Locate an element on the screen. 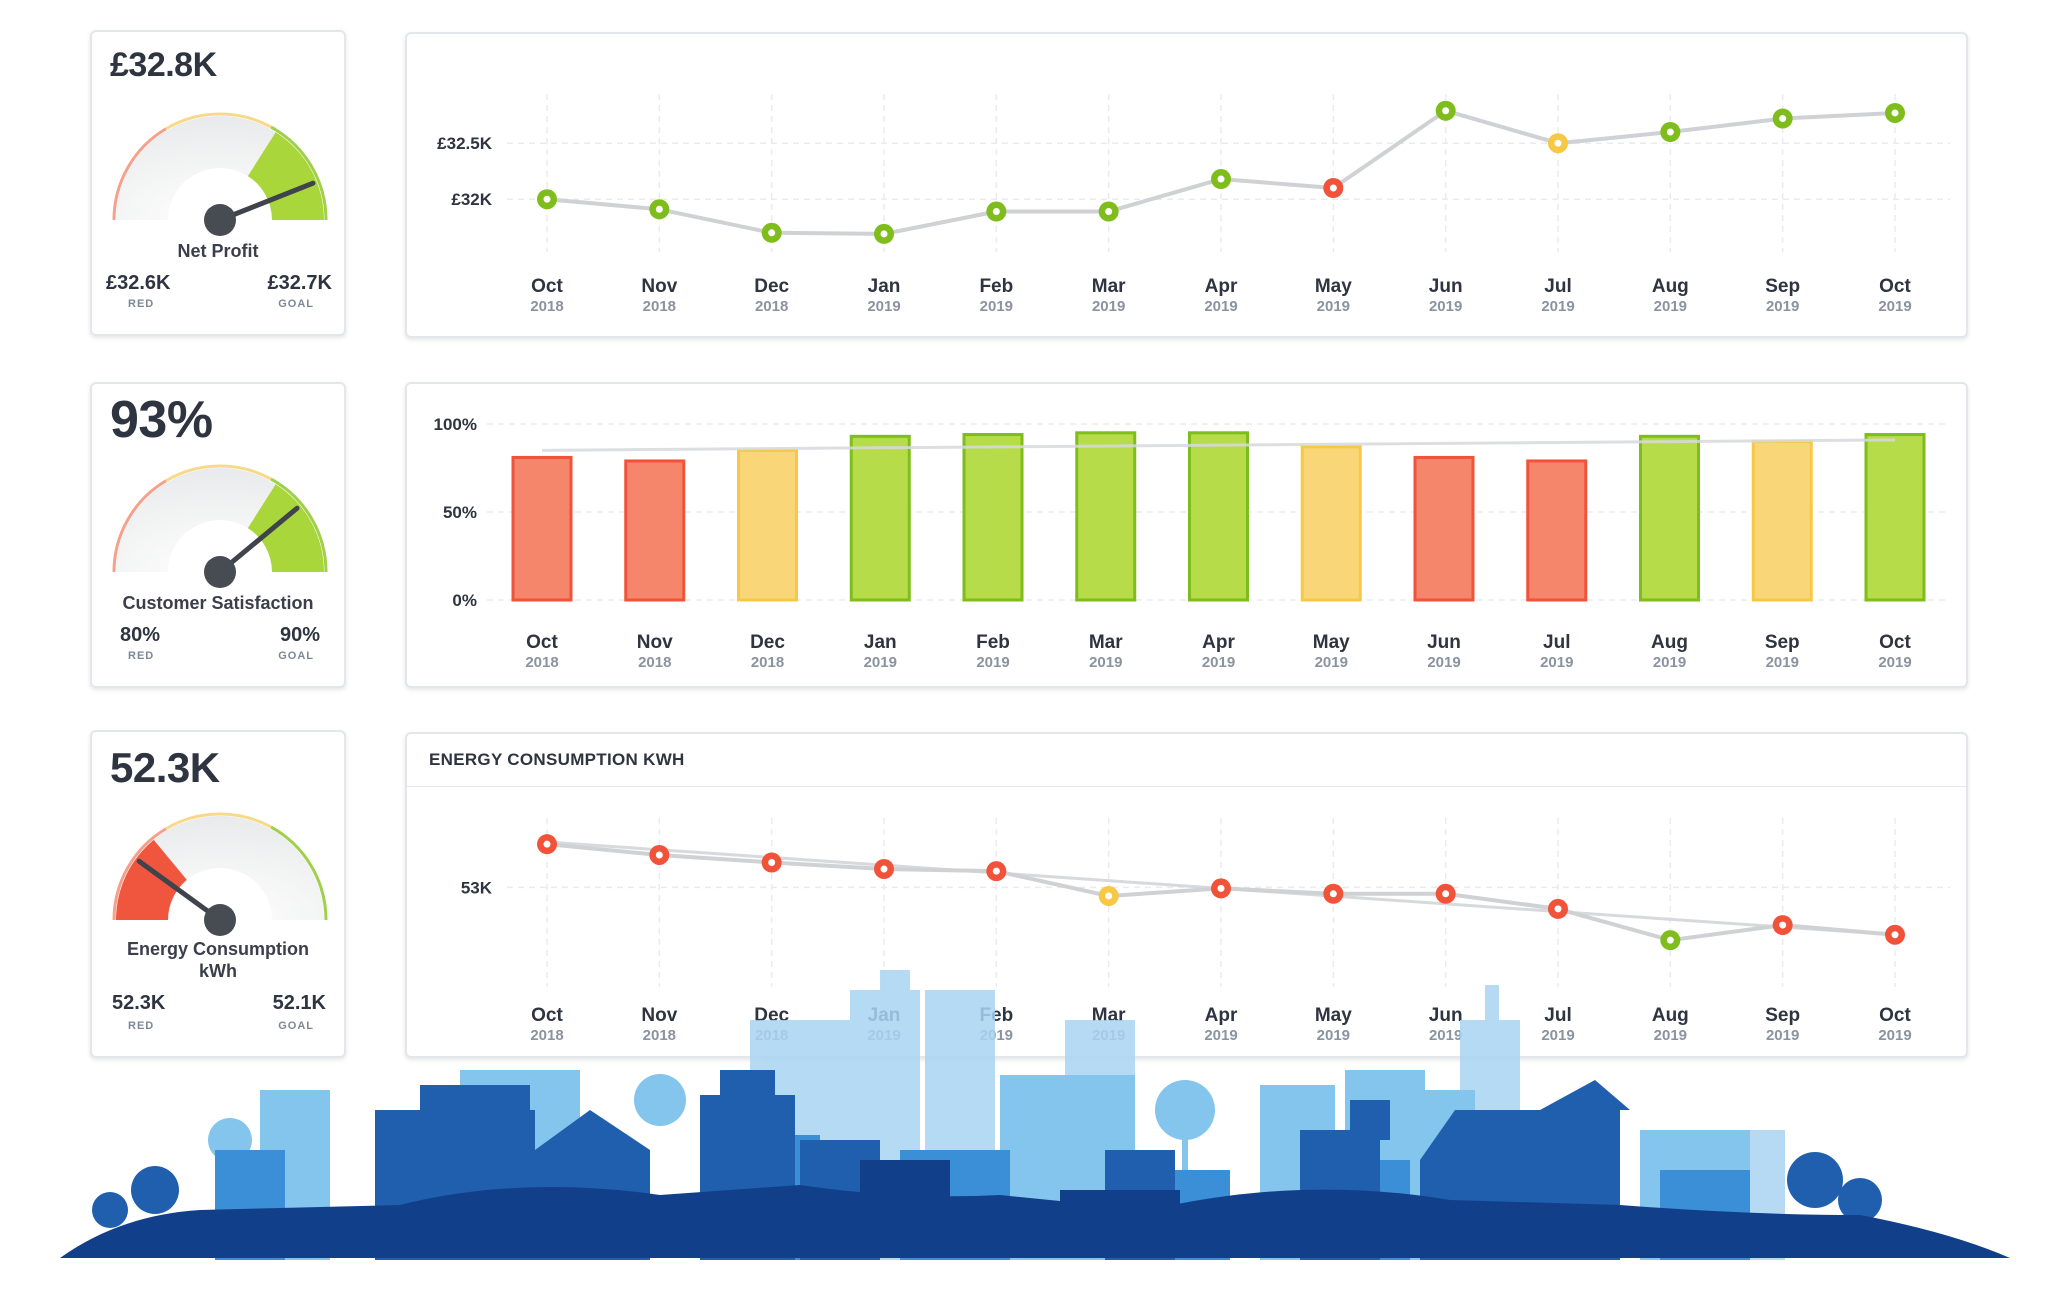 This screenshot has height=1294, width=2060. goal-value: £32.7K is located at coordinates (300, 283).